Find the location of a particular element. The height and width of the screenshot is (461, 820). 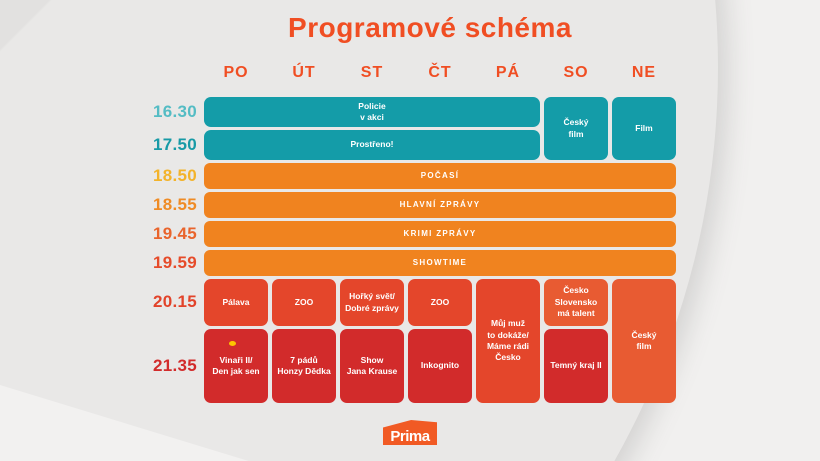

program-block-zoo-ut: ZOO is located at coordinates (304, 302).